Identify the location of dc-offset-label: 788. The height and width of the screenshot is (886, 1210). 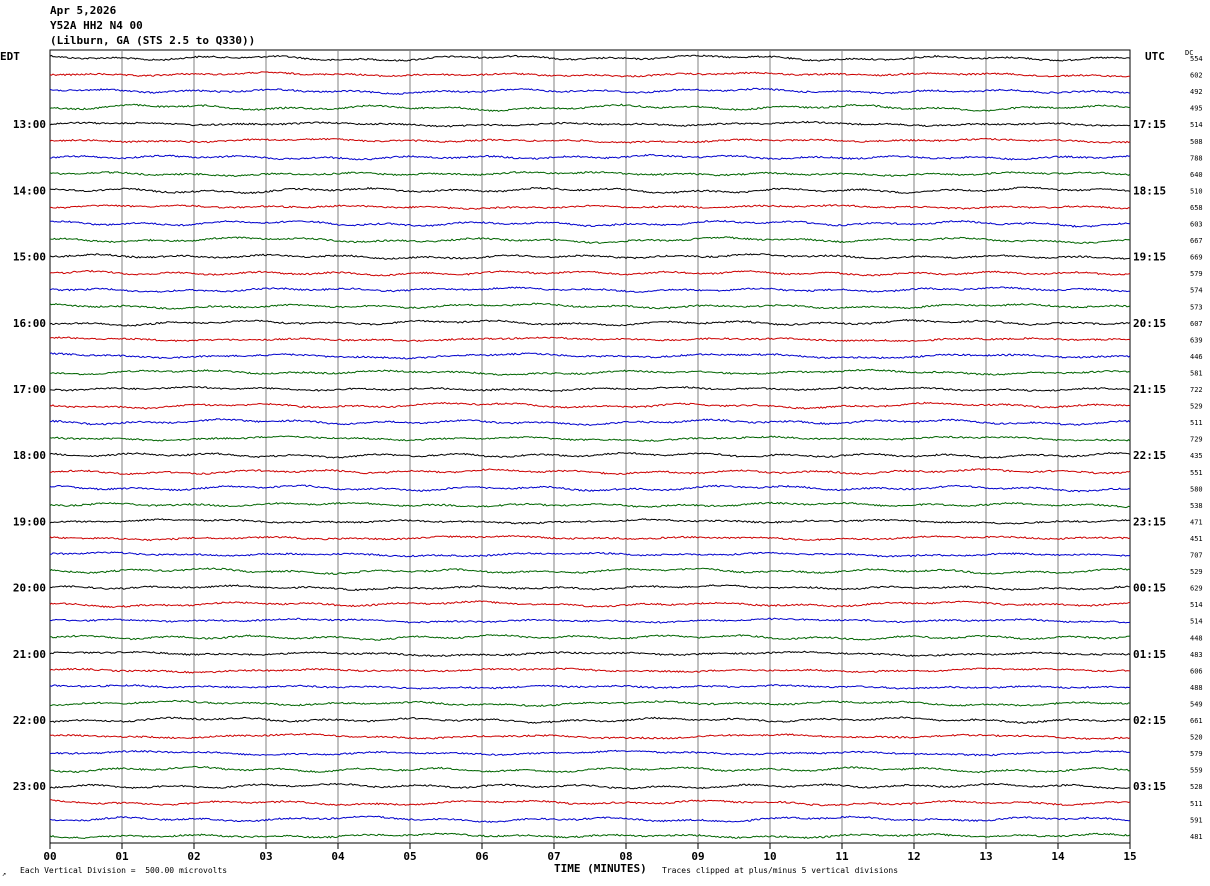
(1196, 158).